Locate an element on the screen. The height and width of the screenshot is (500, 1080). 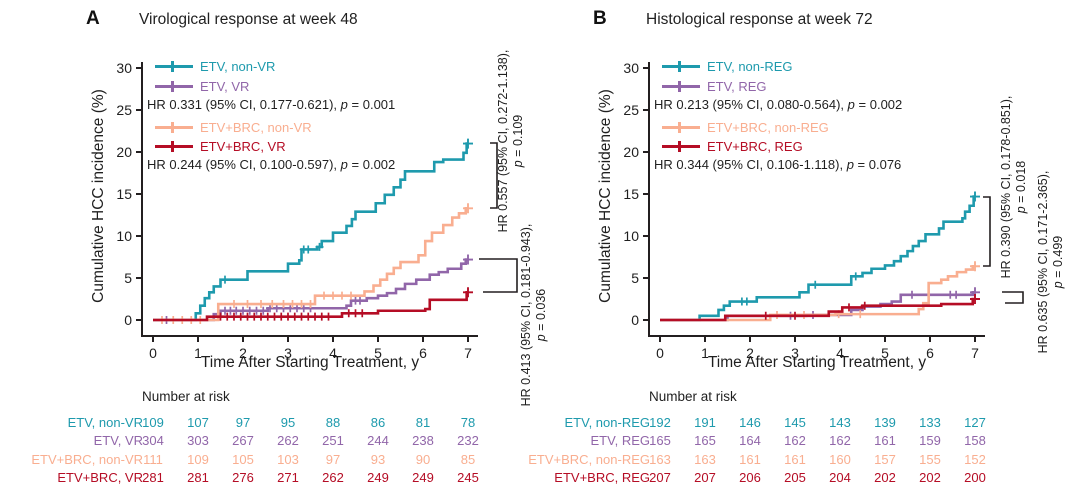
panel-a-y-tick-label: 0 is located at coordinates (128, 320).